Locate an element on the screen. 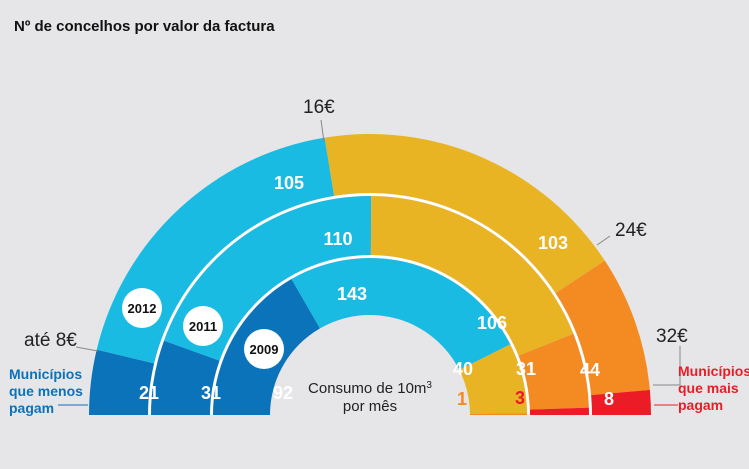 Image resolution: width=749 pixels, height=469 pixels. high-label-line: que mais is located at coordinates (708, 388).